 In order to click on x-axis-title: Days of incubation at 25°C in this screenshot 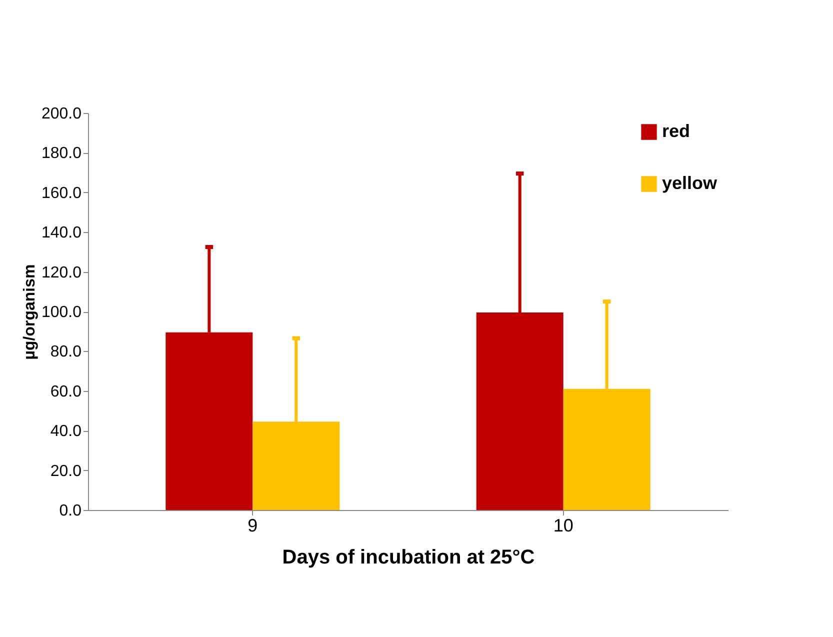, I will do `click(408, 557)`.